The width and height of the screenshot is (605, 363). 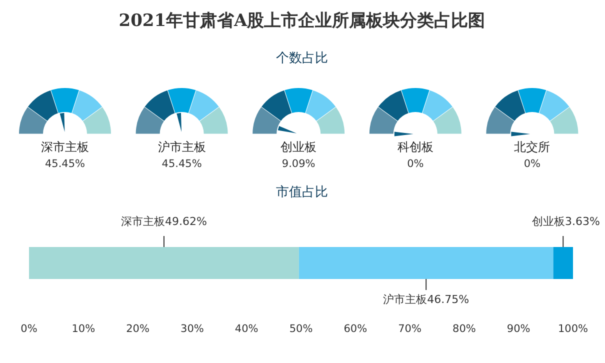 I want to click on data-label: 49.62%, so click(x=185, y=221).